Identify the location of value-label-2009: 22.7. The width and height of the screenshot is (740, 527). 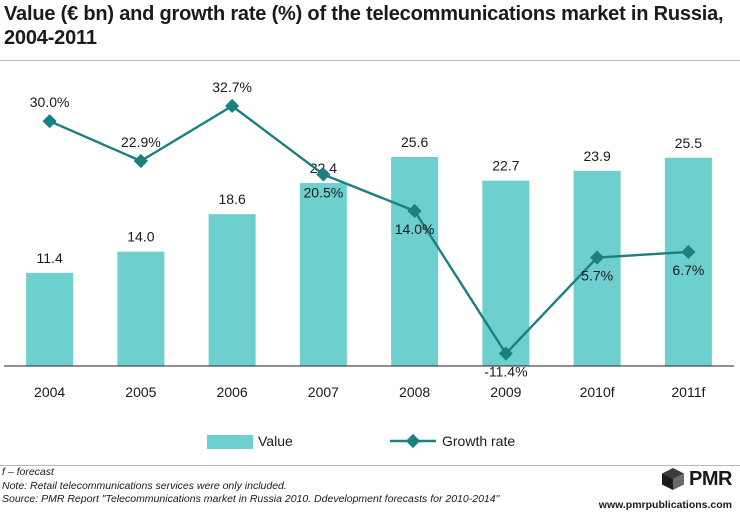
(505, 166).